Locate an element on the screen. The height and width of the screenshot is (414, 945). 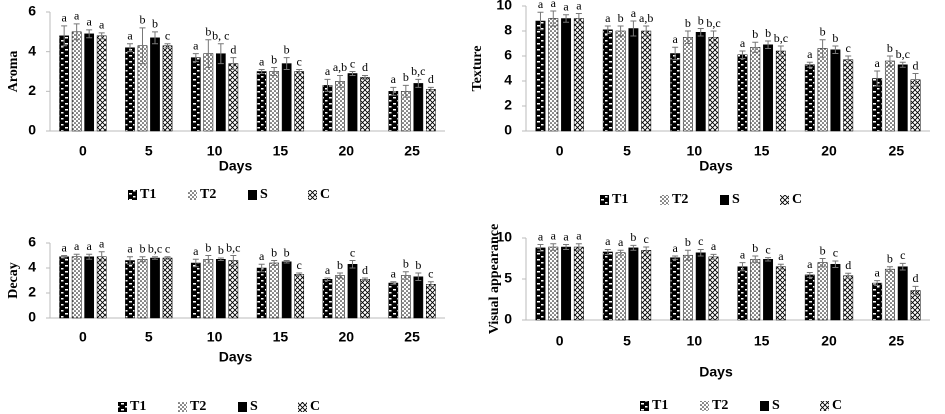
significance-letter: c is located at coordinates (848, 48).